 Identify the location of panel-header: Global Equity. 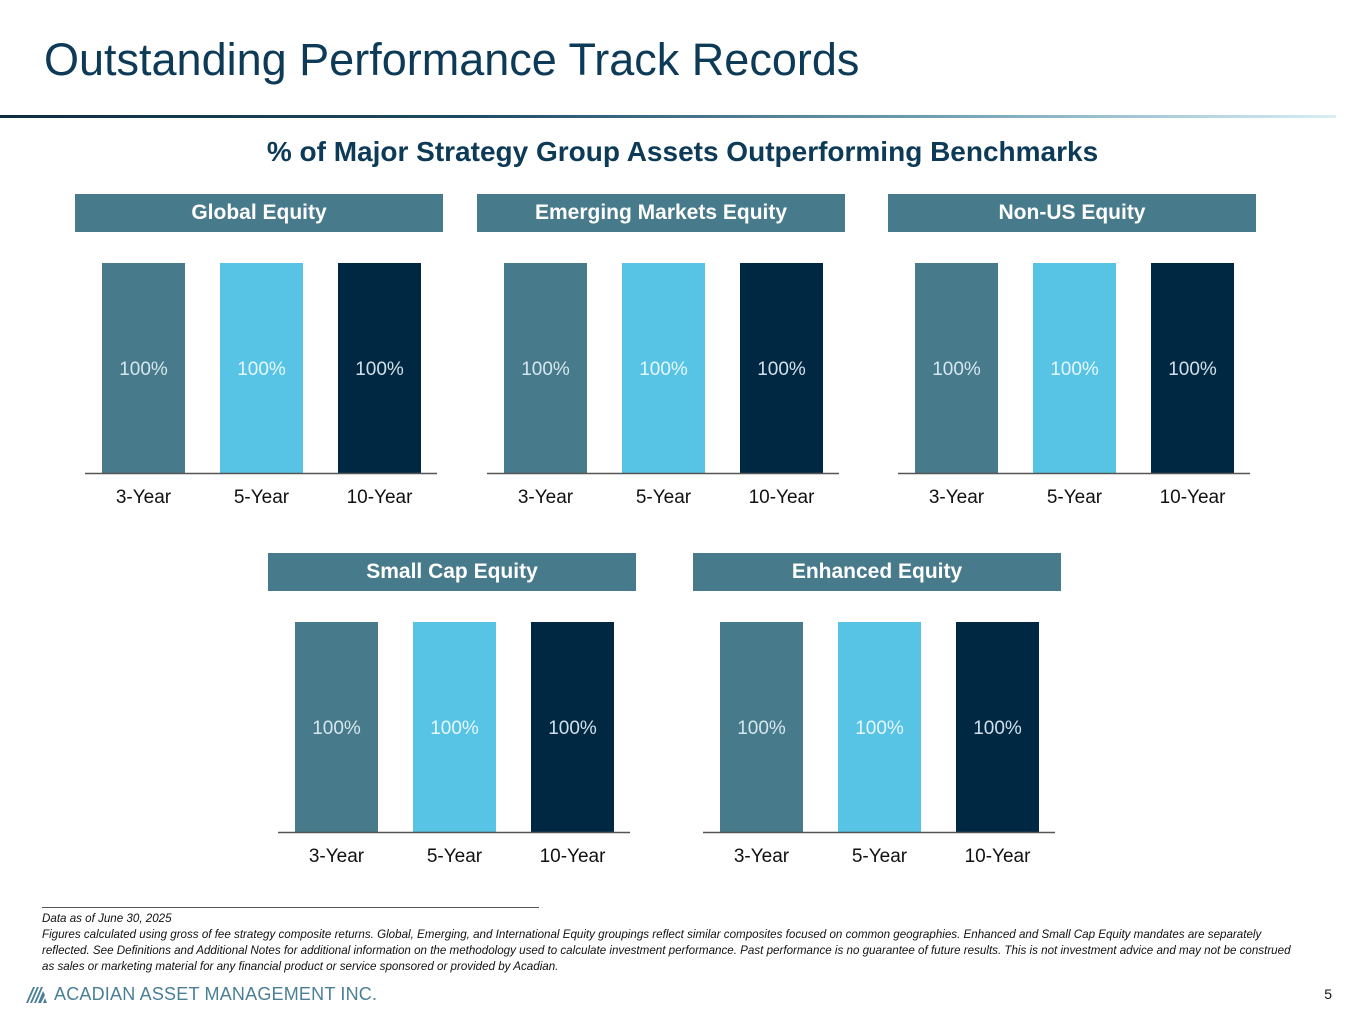
(259, 213).